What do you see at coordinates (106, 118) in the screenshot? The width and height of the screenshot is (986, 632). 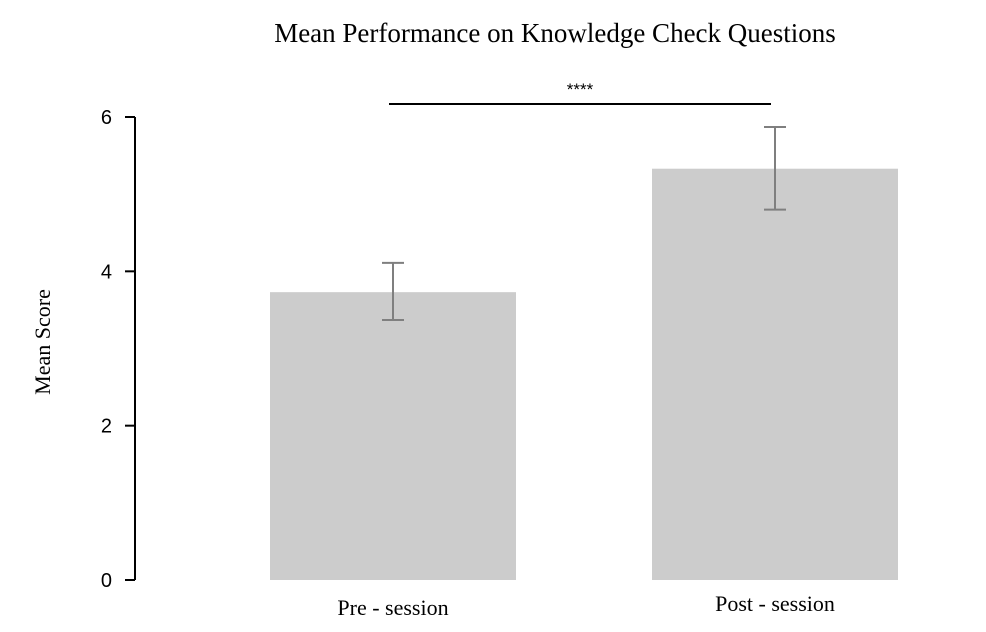 I see `y-tick-label-6: 6` at bounding box center [106, 118].